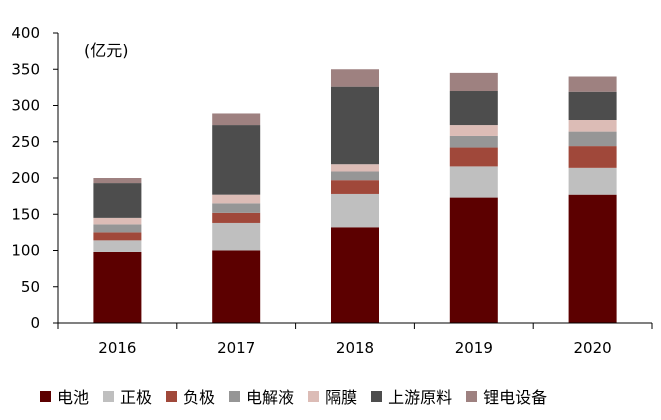 This screenshot has height=420, width=661. What do you see at coordinates (355, 187) in the screenshot?
I see `bar-segment-2018-s2` at bounding box center [355, 187].